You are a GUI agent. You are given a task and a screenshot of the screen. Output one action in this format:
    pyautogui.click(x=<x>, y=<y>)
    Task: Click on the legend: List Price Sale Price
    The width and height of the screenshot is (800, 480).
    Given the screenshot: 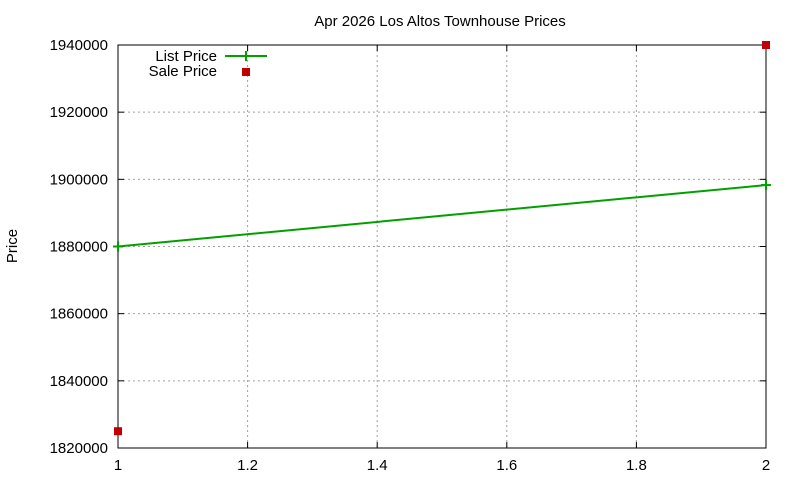 What is the action you would take?
    pyautogui.click(x=208, y=64)
    